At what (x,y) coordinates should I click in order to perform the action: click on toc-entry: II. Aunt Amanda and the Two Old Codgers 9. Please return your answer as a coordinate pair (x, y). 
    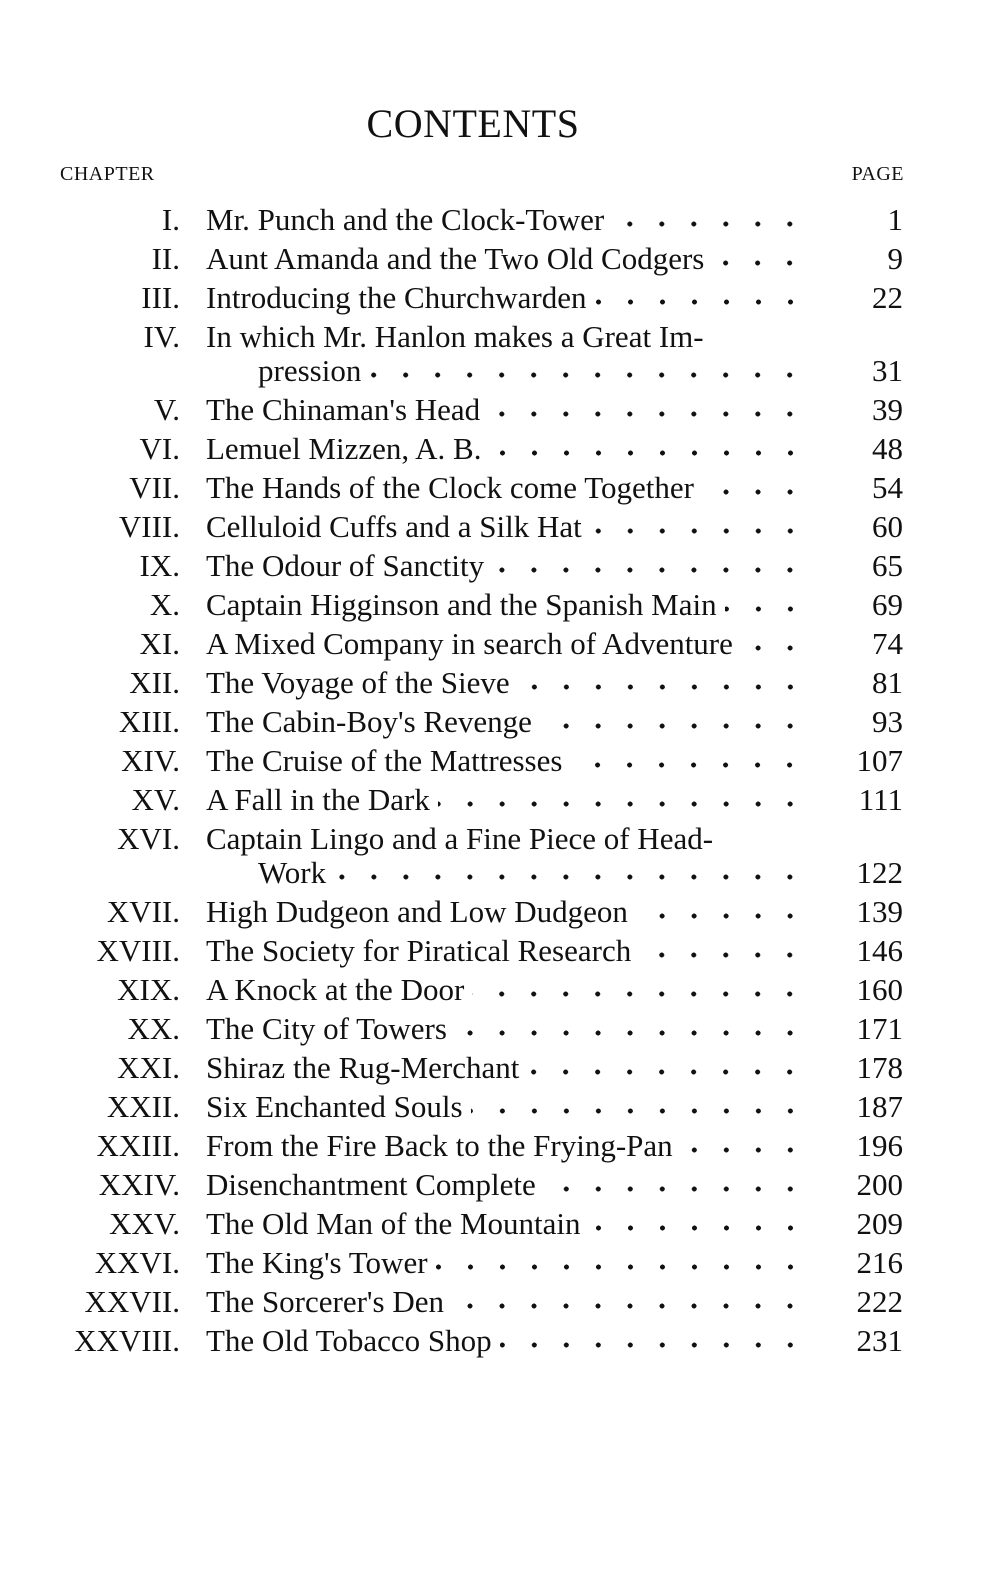
    Looking at the image, I should click on (491, 258).